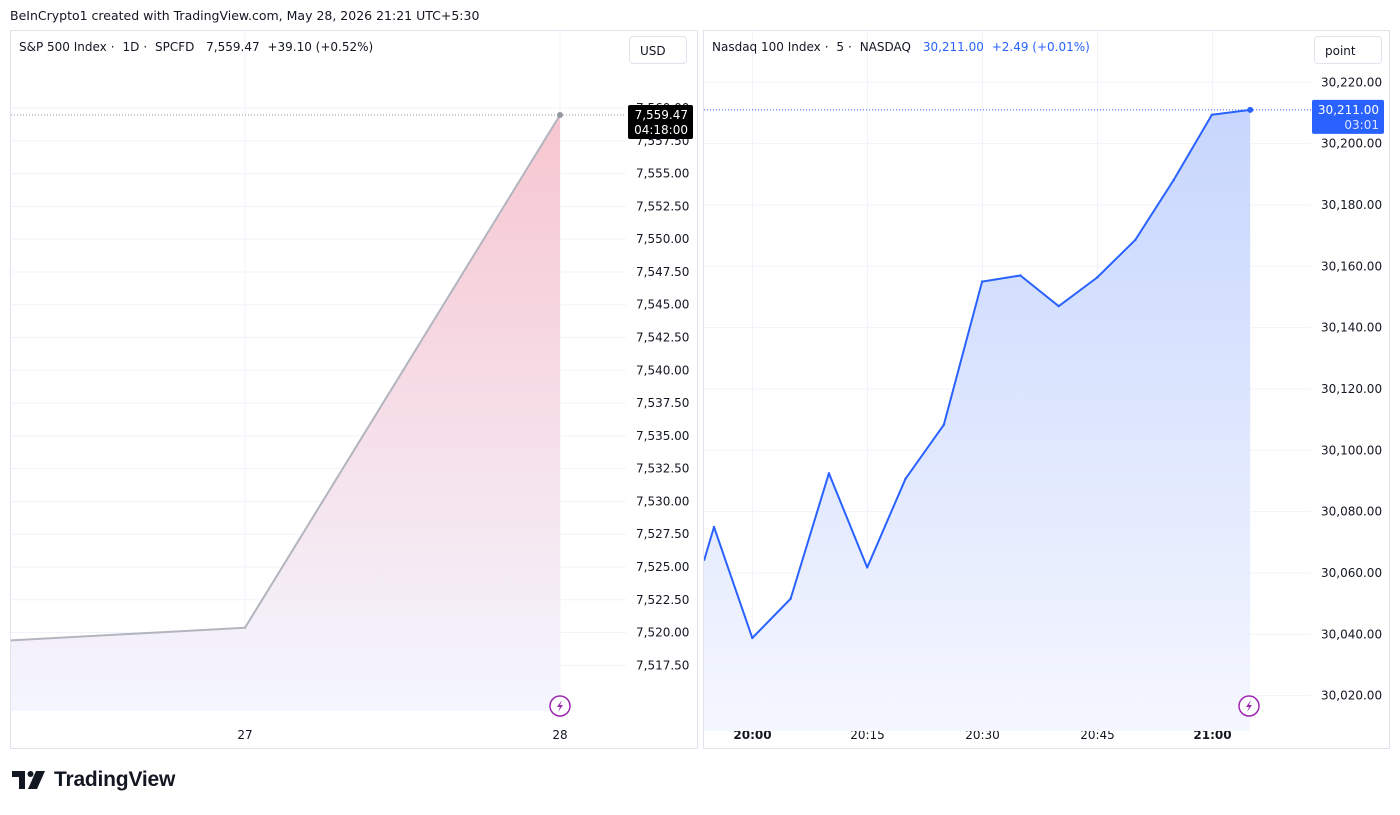 This screenshot has height=815, width=1400. What do you see at coordinates (1351, 696) in the screenshot?
I see `y-tick-label: 30,020.00` at bounding box center [1351, 696].